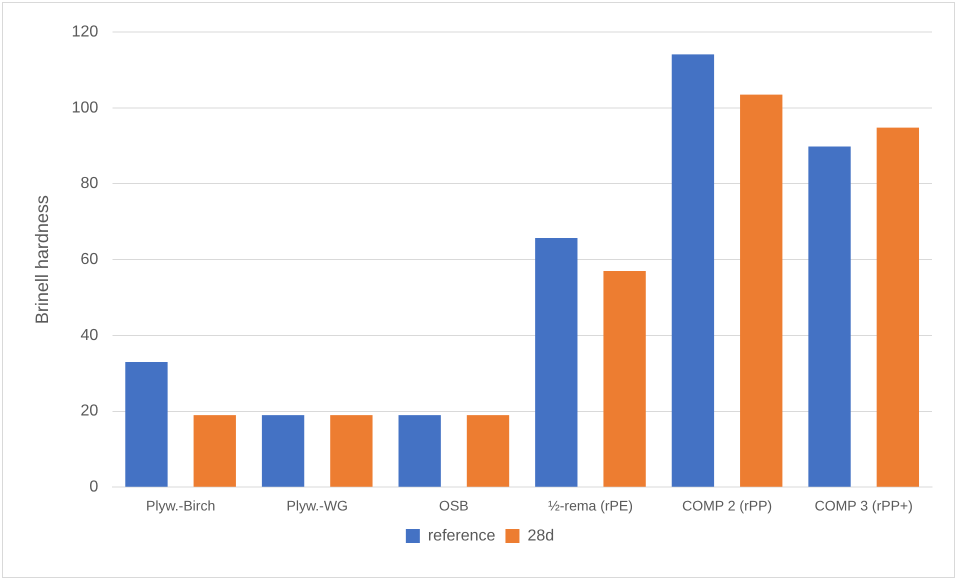 This screenshot has width=957, height=580. What do you see at coordinates (454, 505) in the screenshot?
I see `x-tick-label: OSB` at bounding box center [454, 505].